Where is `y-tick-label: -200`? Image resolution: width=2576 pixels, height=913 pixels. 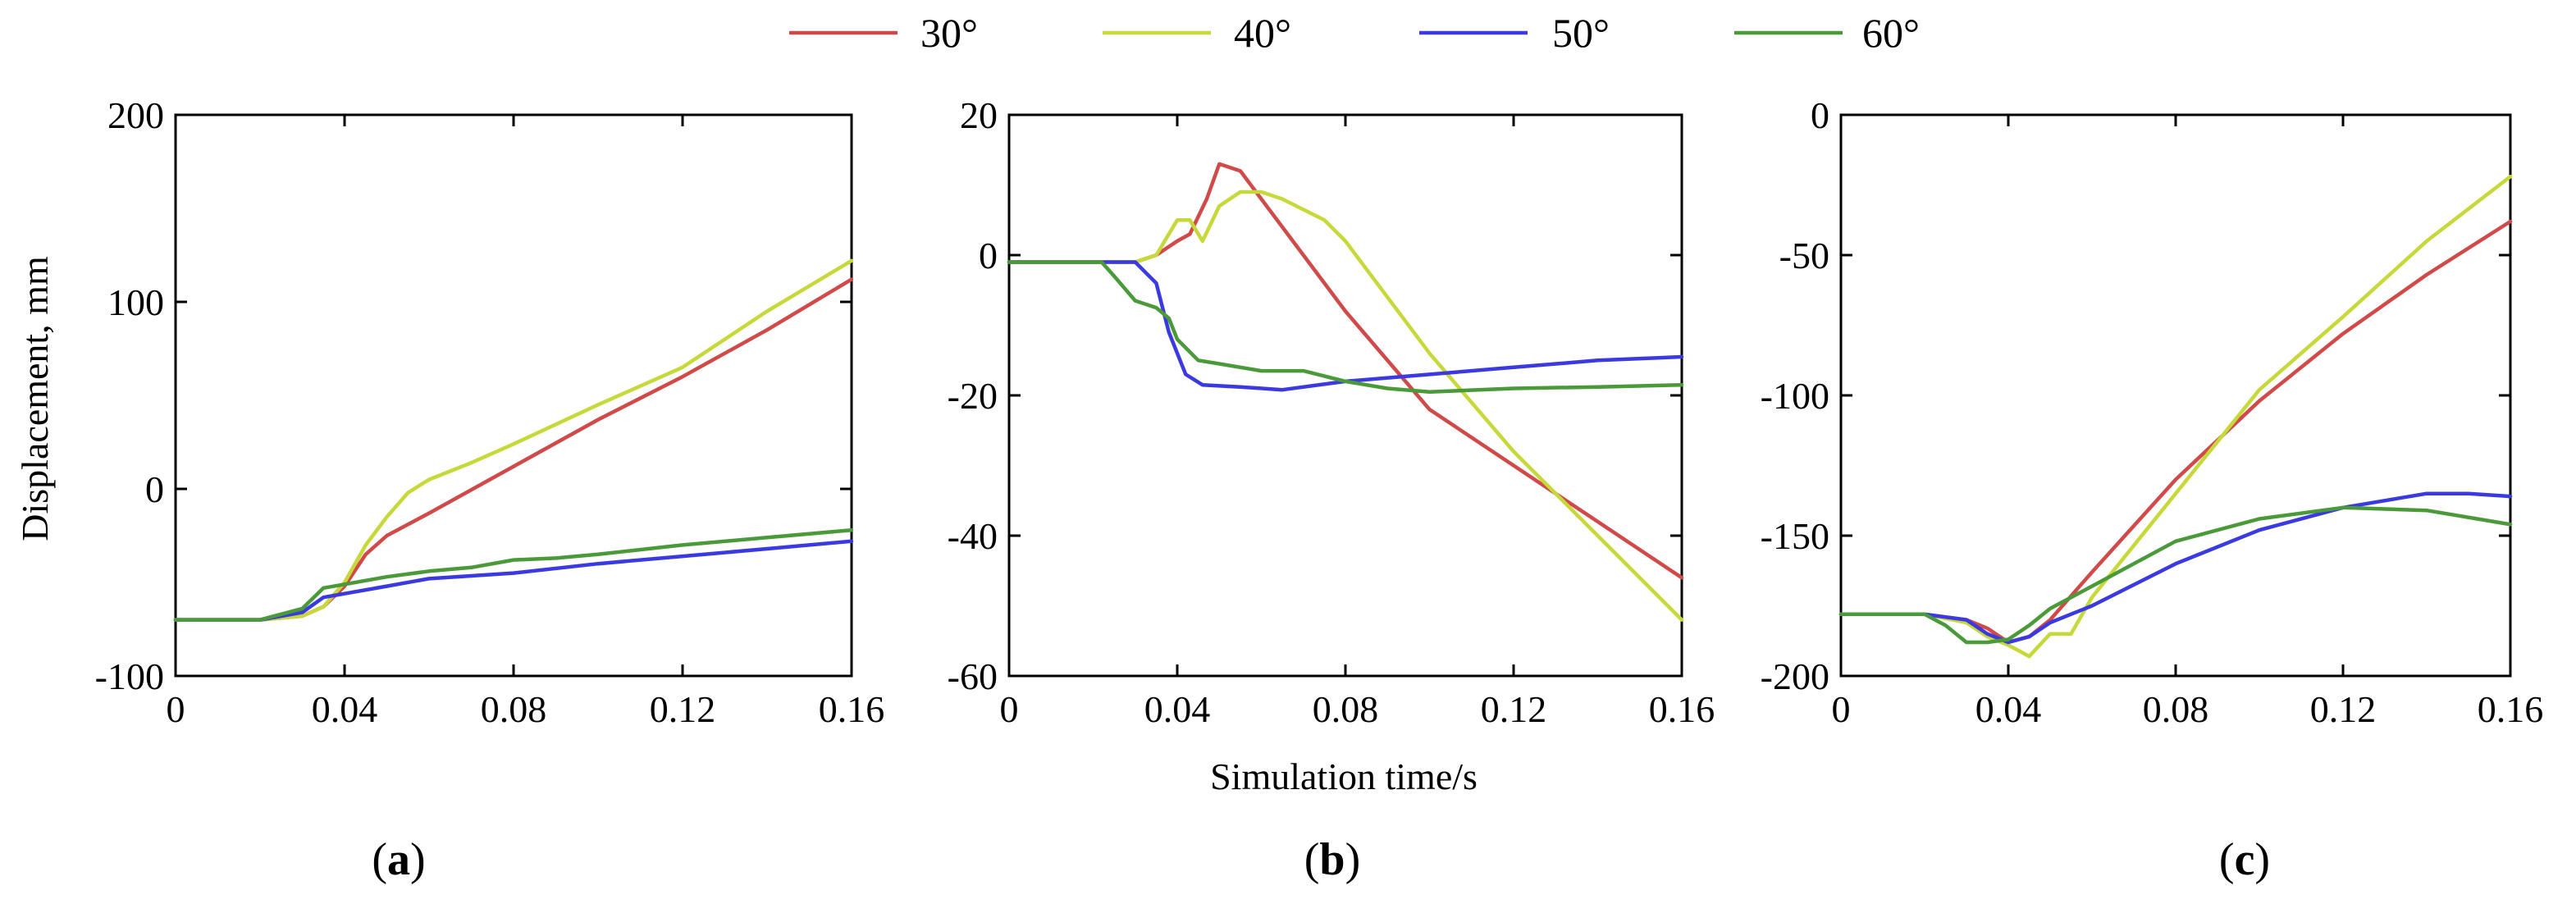
y-tick-label: -200 is located at coordinates (1795, 676).